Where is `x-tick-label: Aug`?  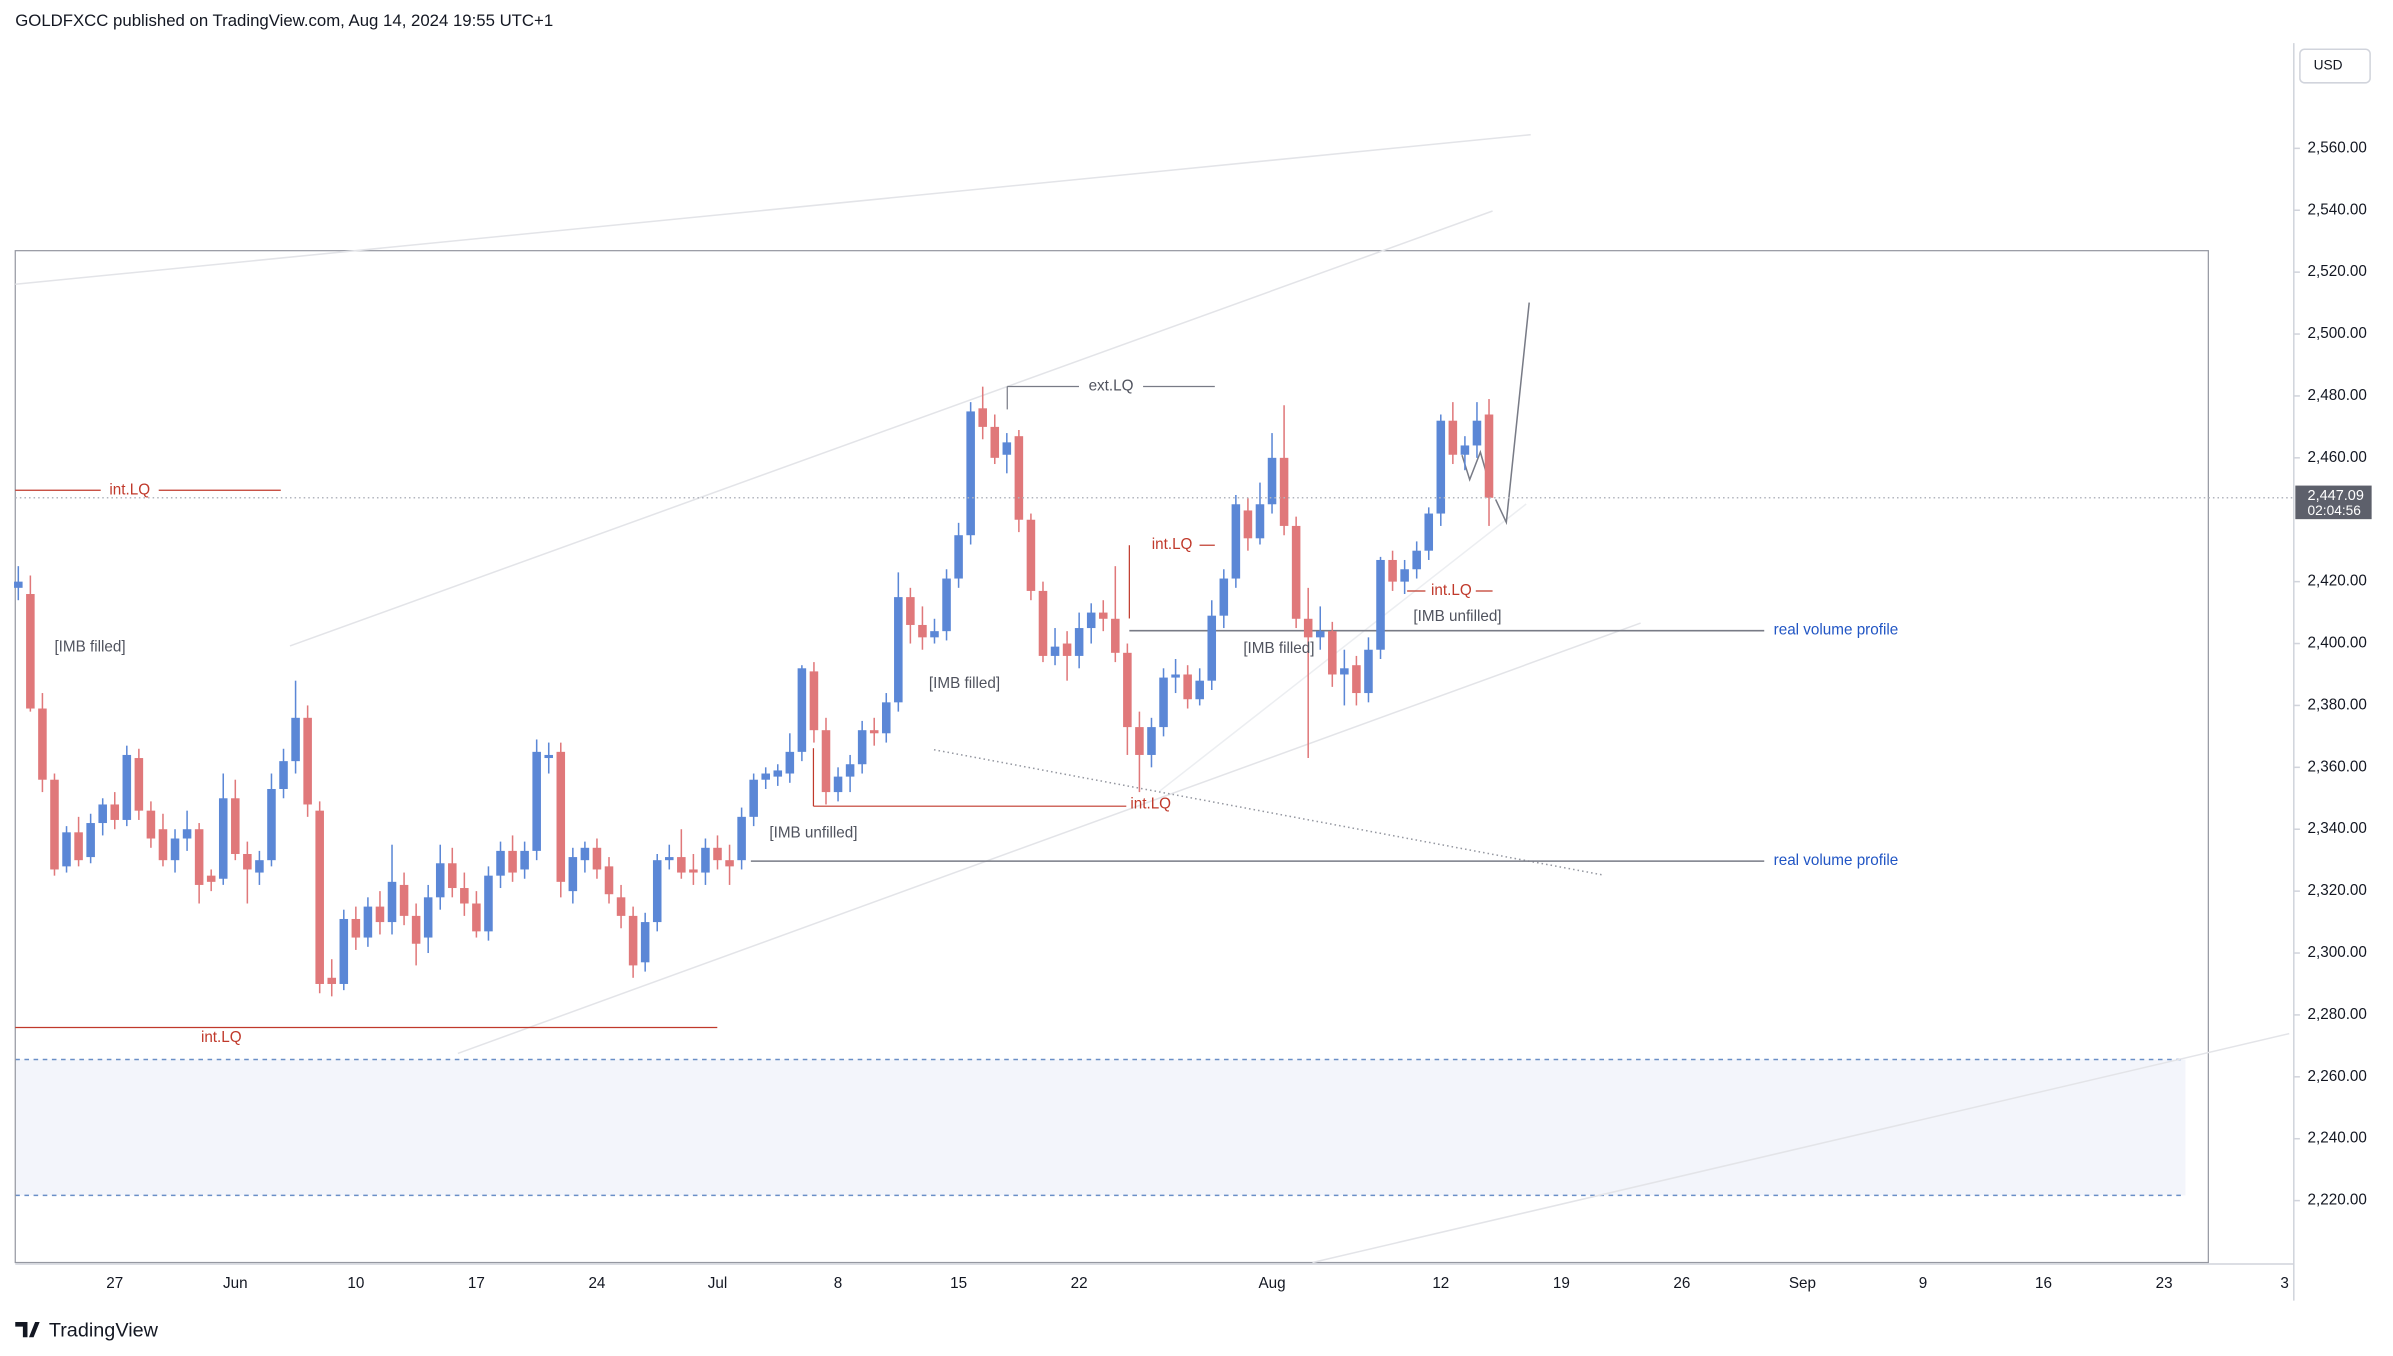 x-tick-label: Aug is located at coordinates (1271, 1283).